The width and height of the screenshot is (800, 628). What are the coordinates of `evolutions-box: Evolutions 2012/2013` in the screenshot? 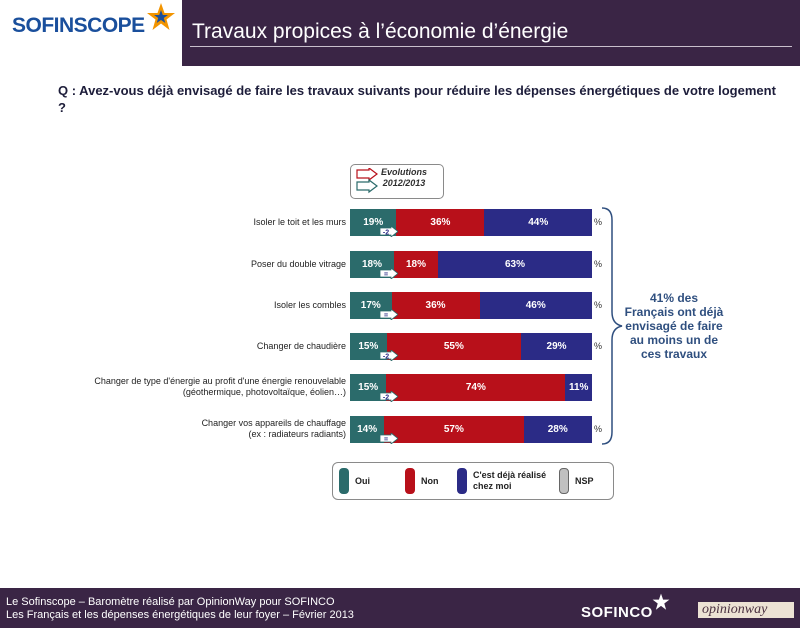 It's located at (397, 181).